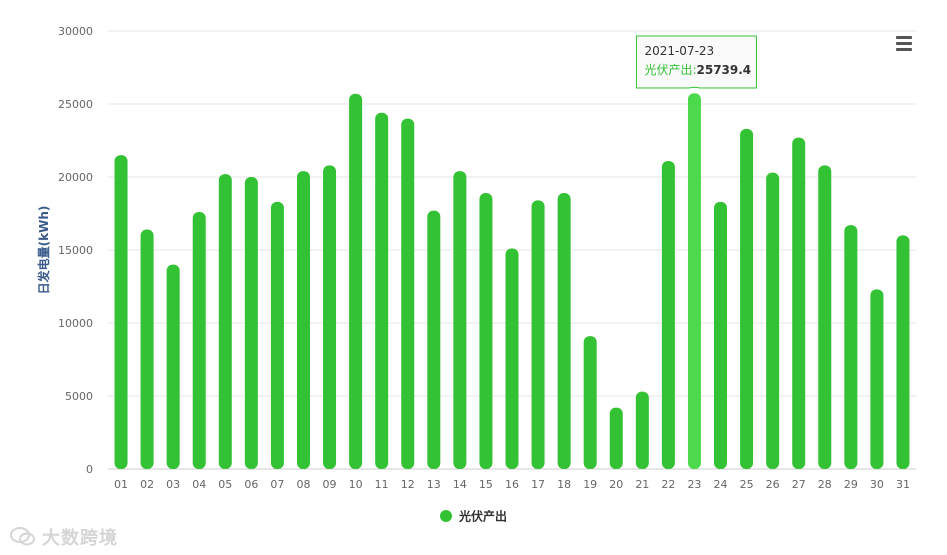 This screenshot has height=555, width=947. I want to click on x-tick-label: 18, so click(564, 484).